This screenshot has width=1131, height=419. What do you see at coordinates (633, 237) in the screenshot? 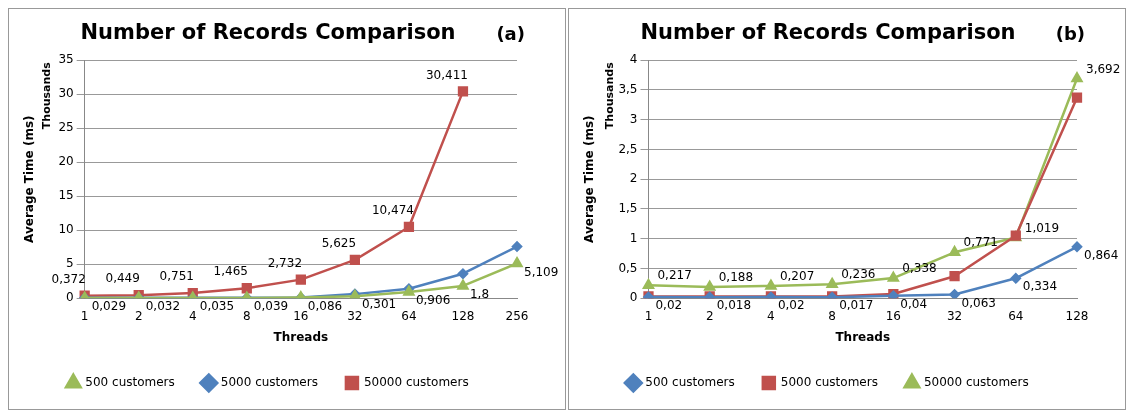
I see `y-tick-label: 1` at bounding box center [633, 237].